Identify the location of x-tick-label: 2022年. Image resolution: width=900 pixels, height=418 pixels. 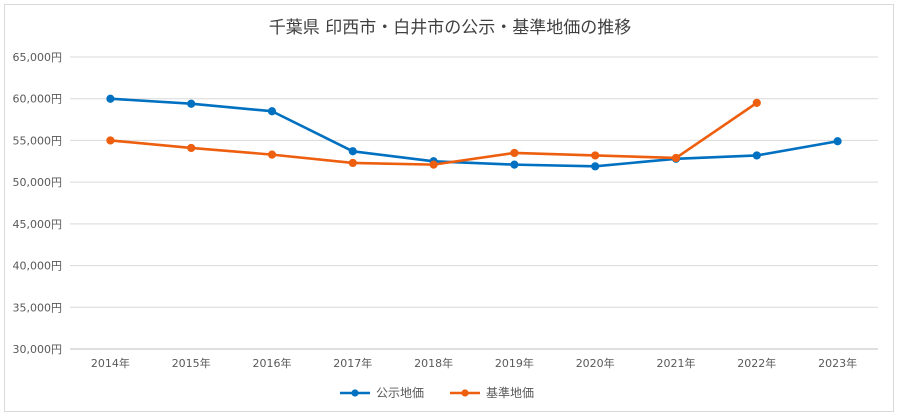
(756, 363).